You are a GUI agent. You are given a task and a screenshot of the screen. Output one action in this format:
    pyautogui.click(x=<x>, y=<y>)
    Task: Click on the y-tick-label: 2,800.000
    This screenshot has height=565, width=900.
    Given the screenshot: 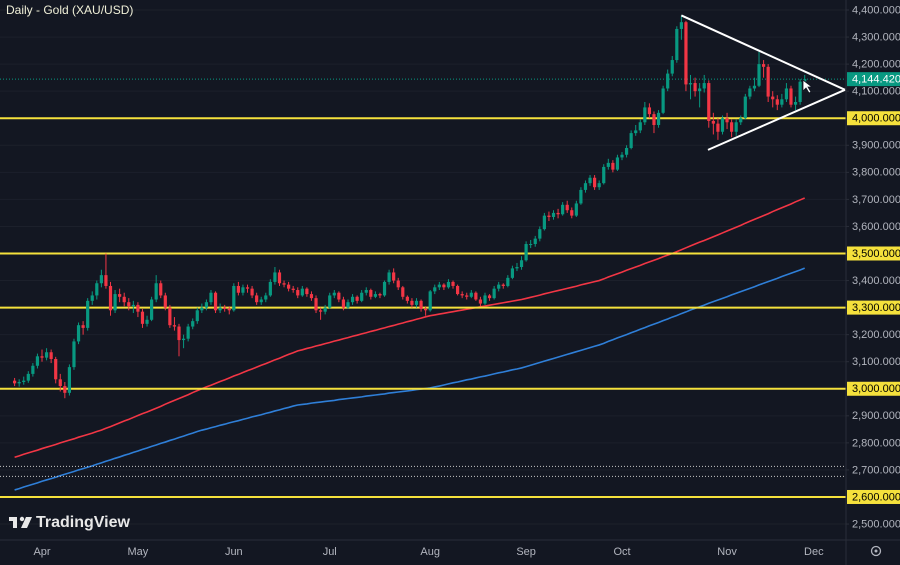 What is the action you would take?
    pyautogui.click(x=876, y=443)
    